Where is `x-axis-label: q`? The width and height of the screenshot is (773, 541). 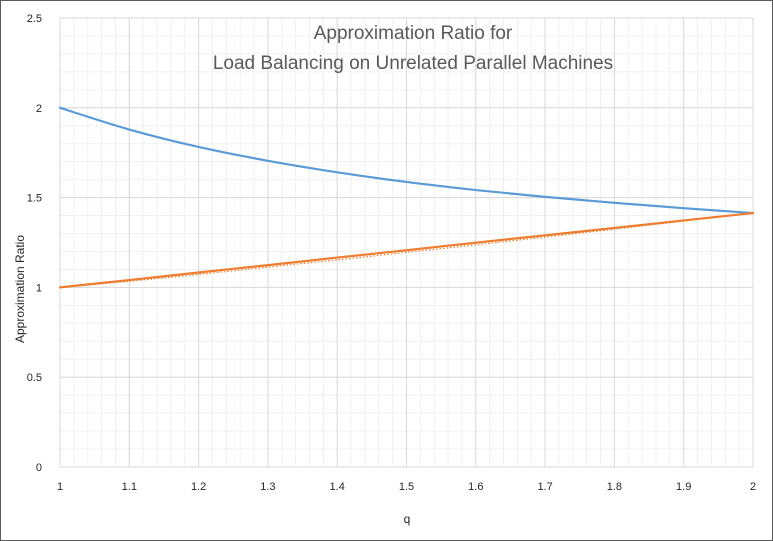
x-axis-label: q is located at coordinates (407, 519).